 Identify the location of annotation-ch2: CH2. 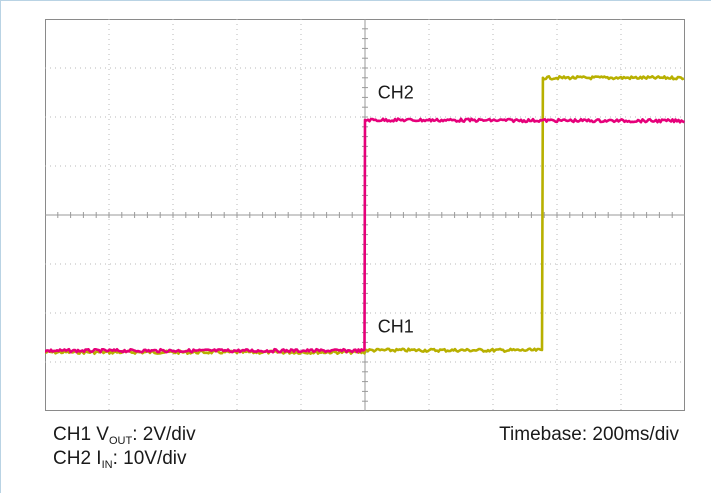
(396, 92).